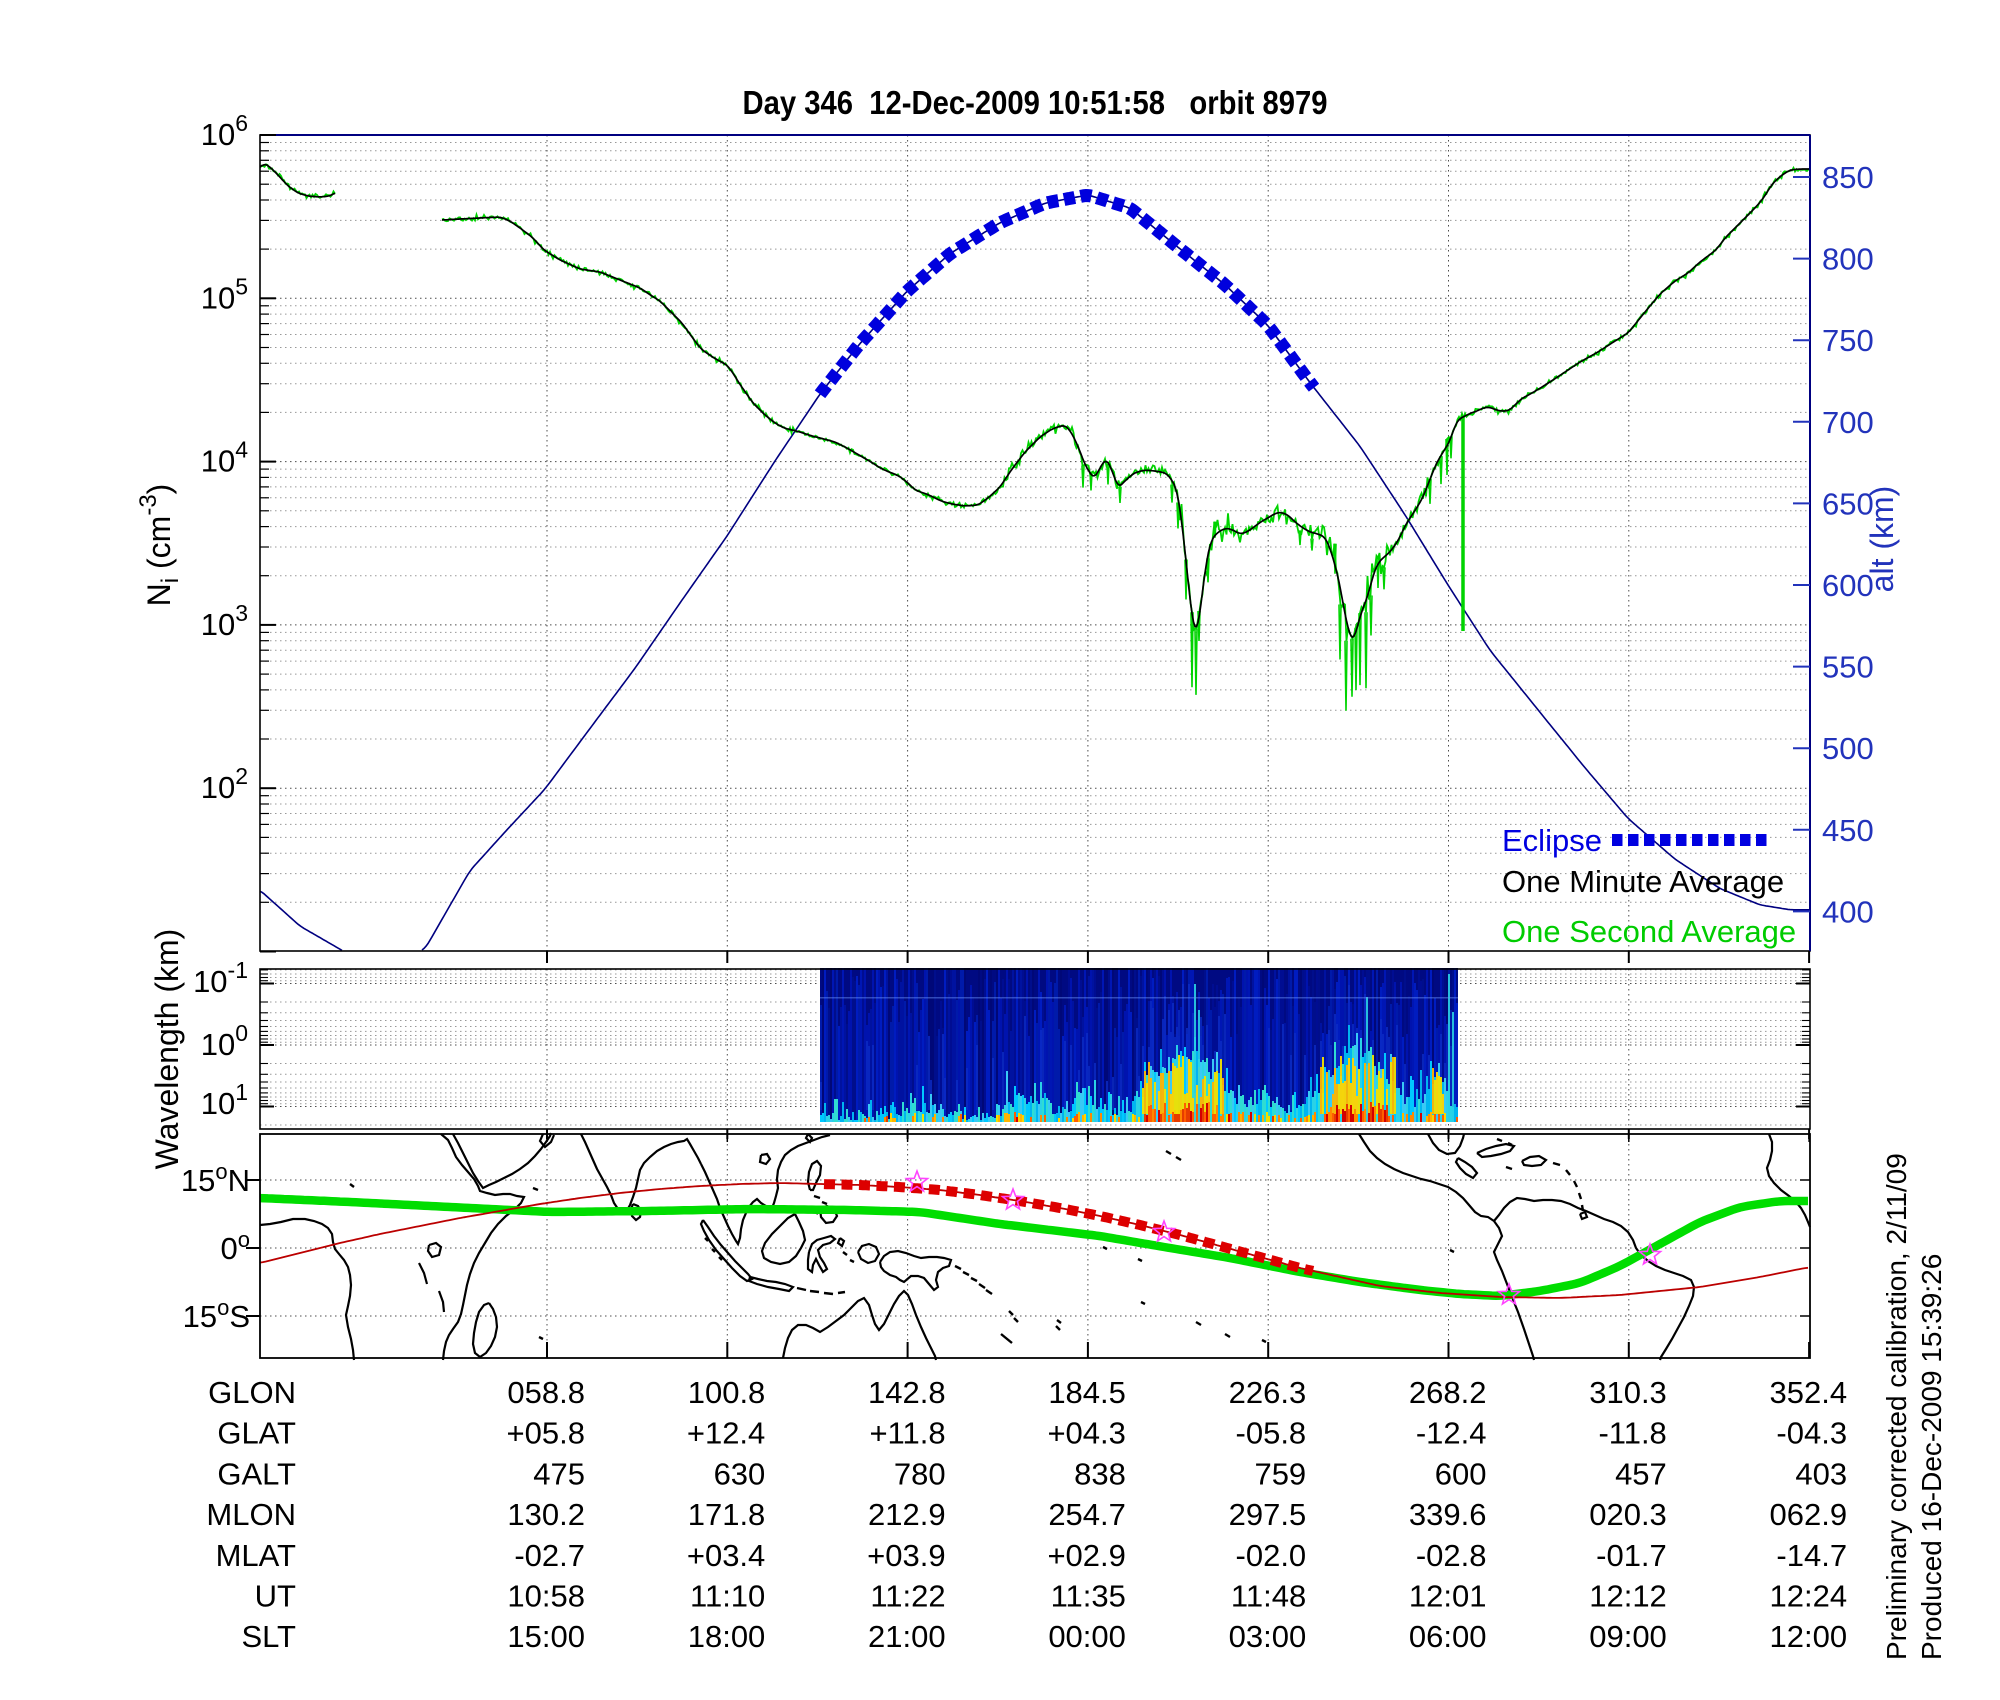 Image resolution: width=2000 pixels, height=1700 pixels. I want to click on svg-text: +04.3, so click(1086, 1433).